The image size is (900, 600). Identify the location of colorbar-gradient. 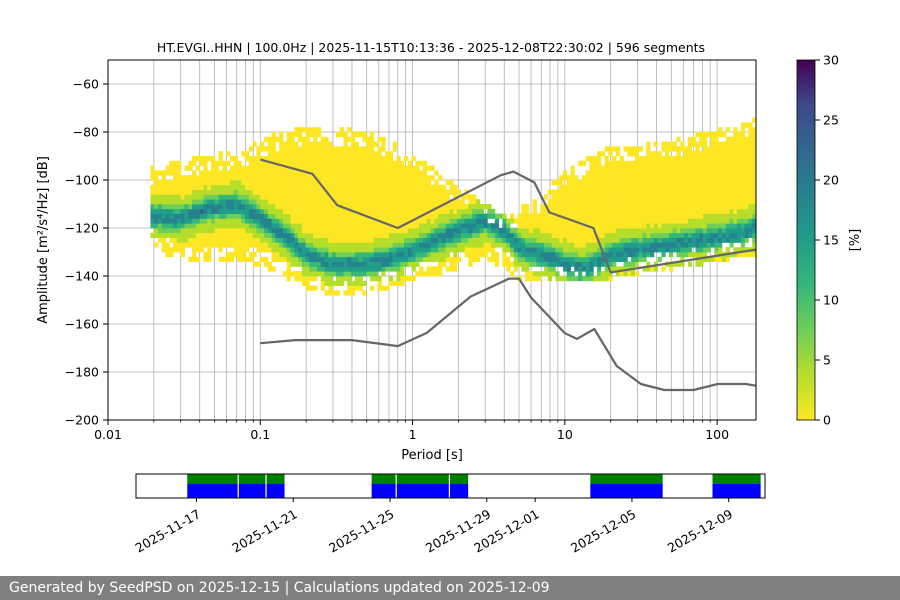
(806, 240).